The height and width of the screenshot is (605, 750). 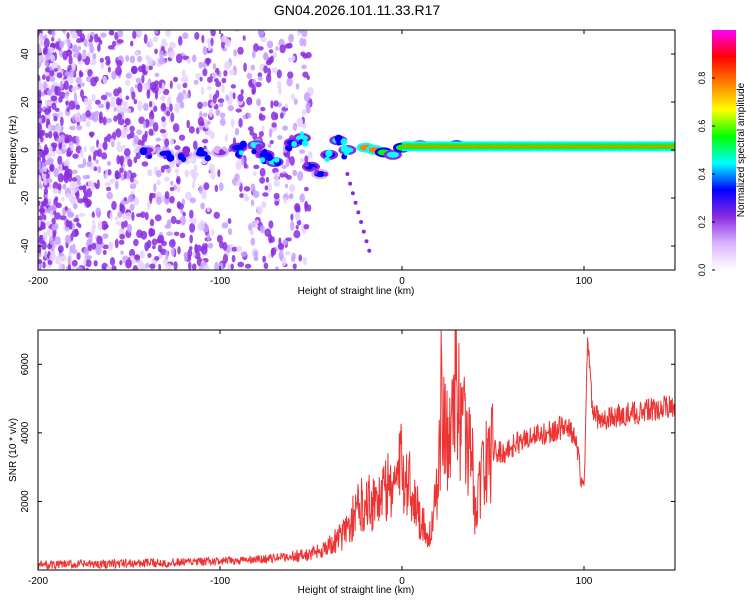 I want to click on spectrogram-y-tick-label: -40, so click(x=25, y=245).